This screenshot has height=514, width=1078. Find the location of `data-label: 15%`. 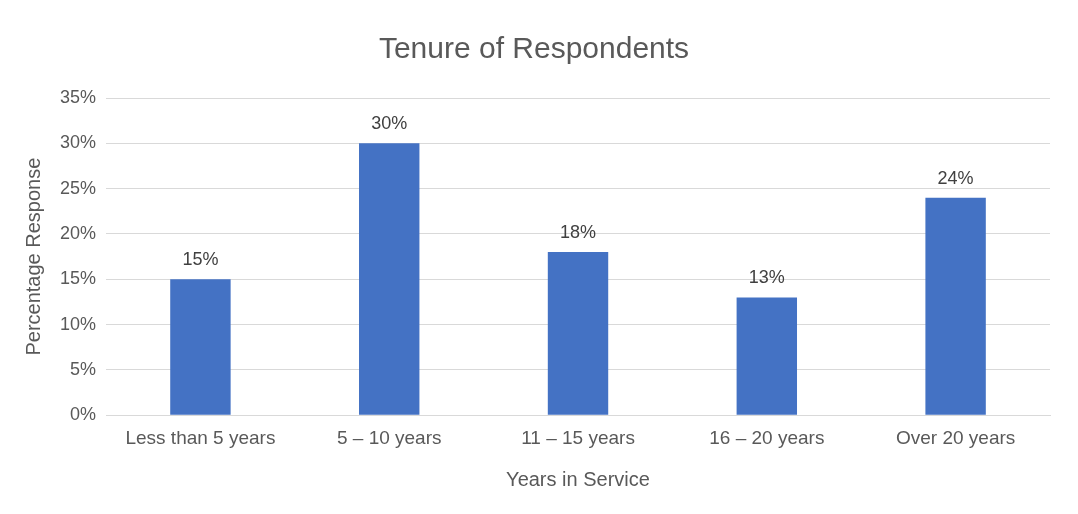

data-label: 15% is located at coordinates (200, 259).